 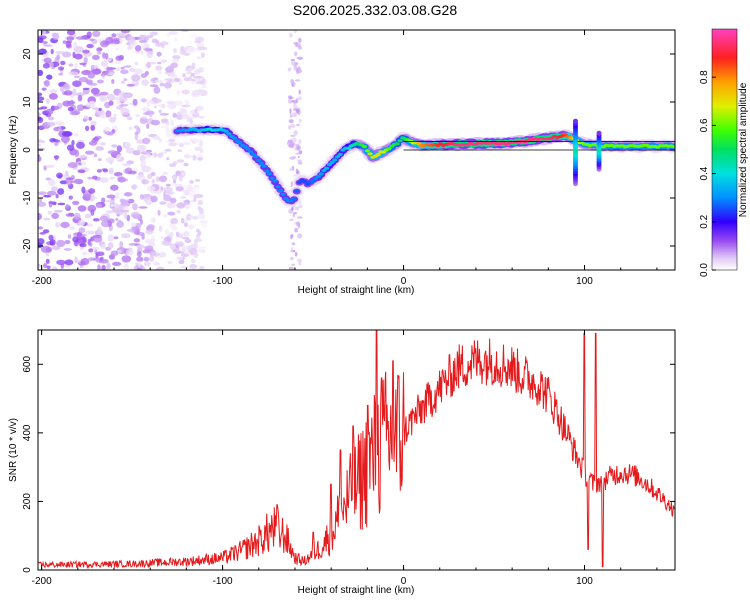 I want to click on figure-title: S206.2025.332.03.08.G28, so click(x=375, y=10).